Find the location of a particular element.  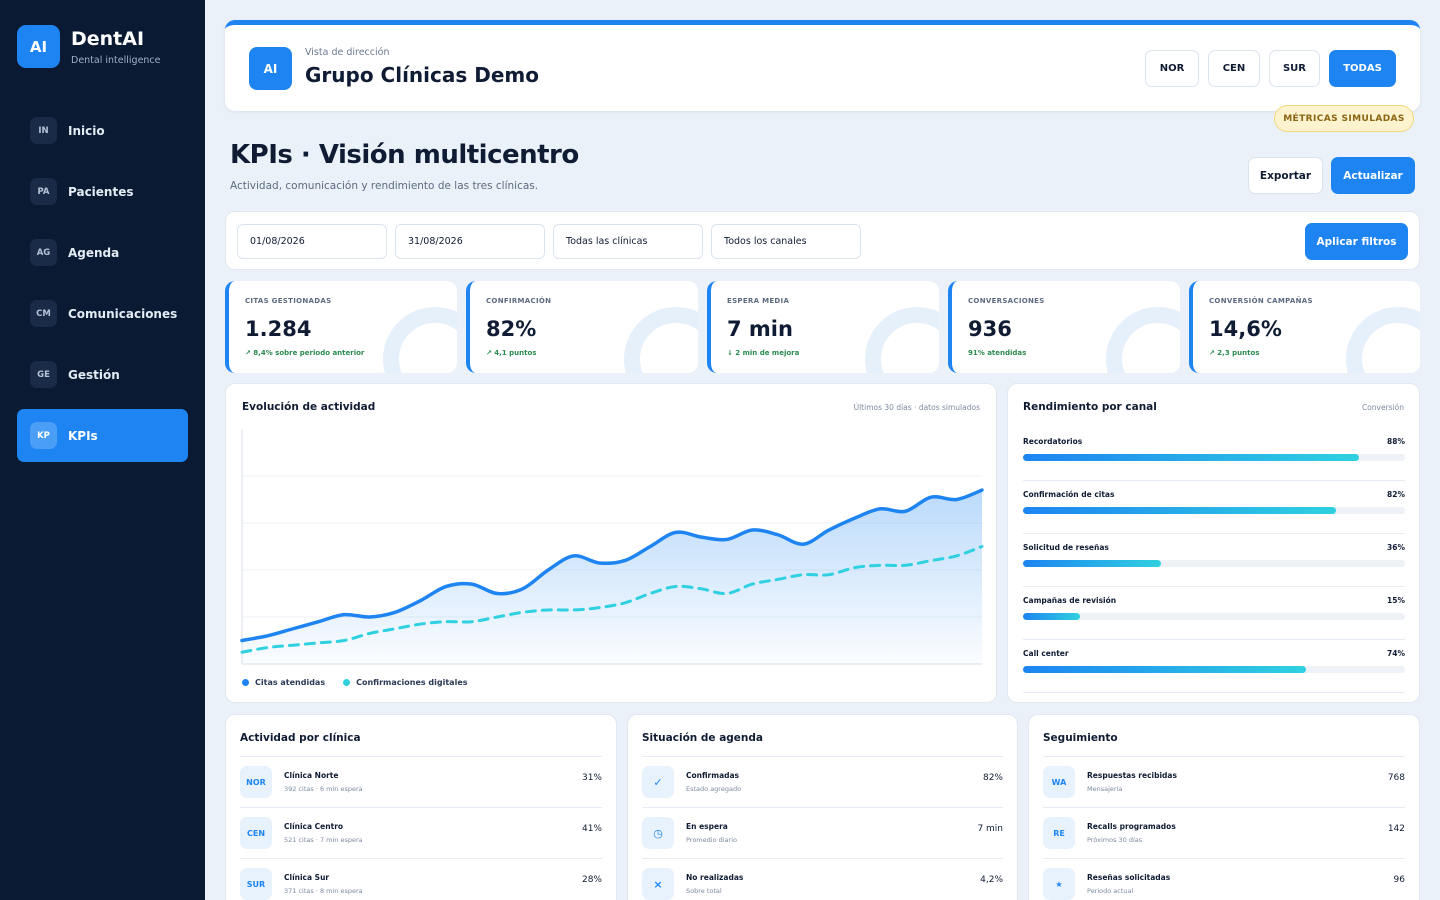

clinic-select: Todas las clínicas is located at coordinates (628, 241).